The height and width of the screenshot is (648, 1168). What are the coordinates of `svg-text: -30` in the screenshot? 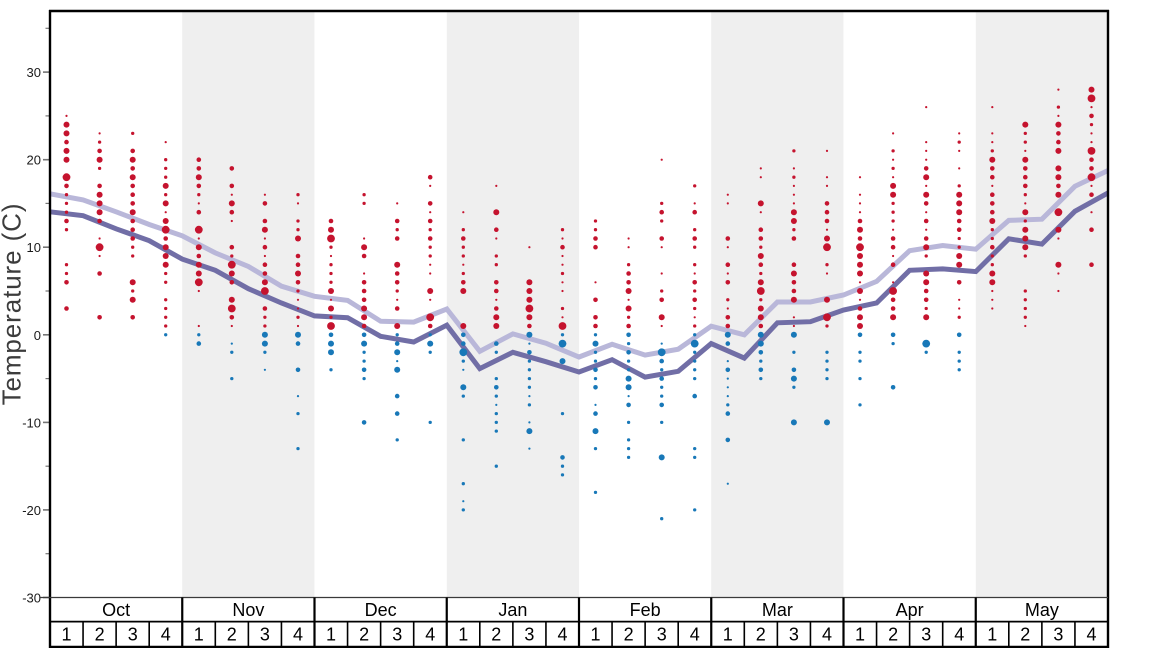 It's located at (31, 598).